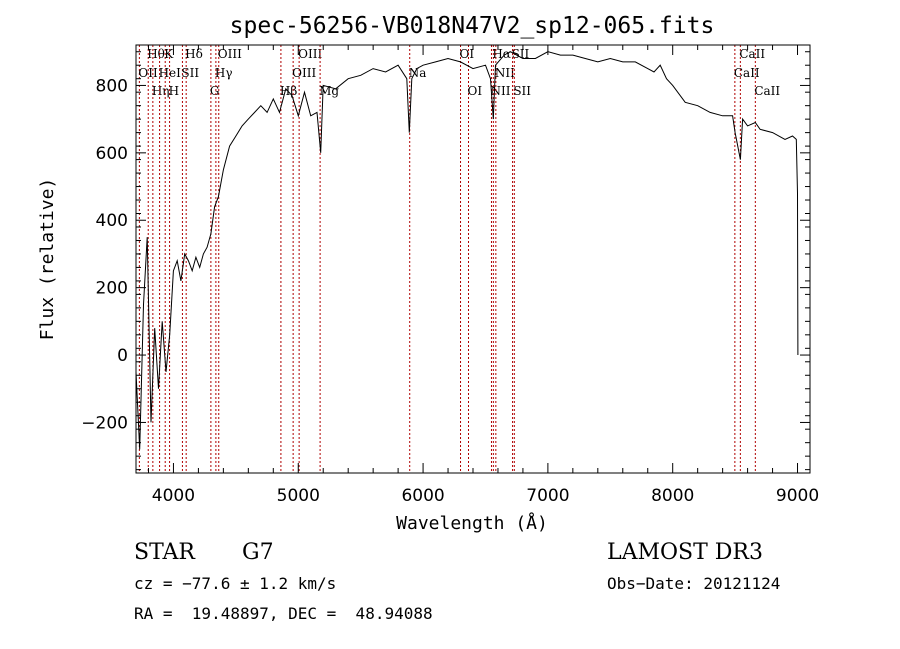  What do you see at coordinates (258, 552) in the screenshot?
I see `object-subclass: G7` at bounding box center [258, 552].